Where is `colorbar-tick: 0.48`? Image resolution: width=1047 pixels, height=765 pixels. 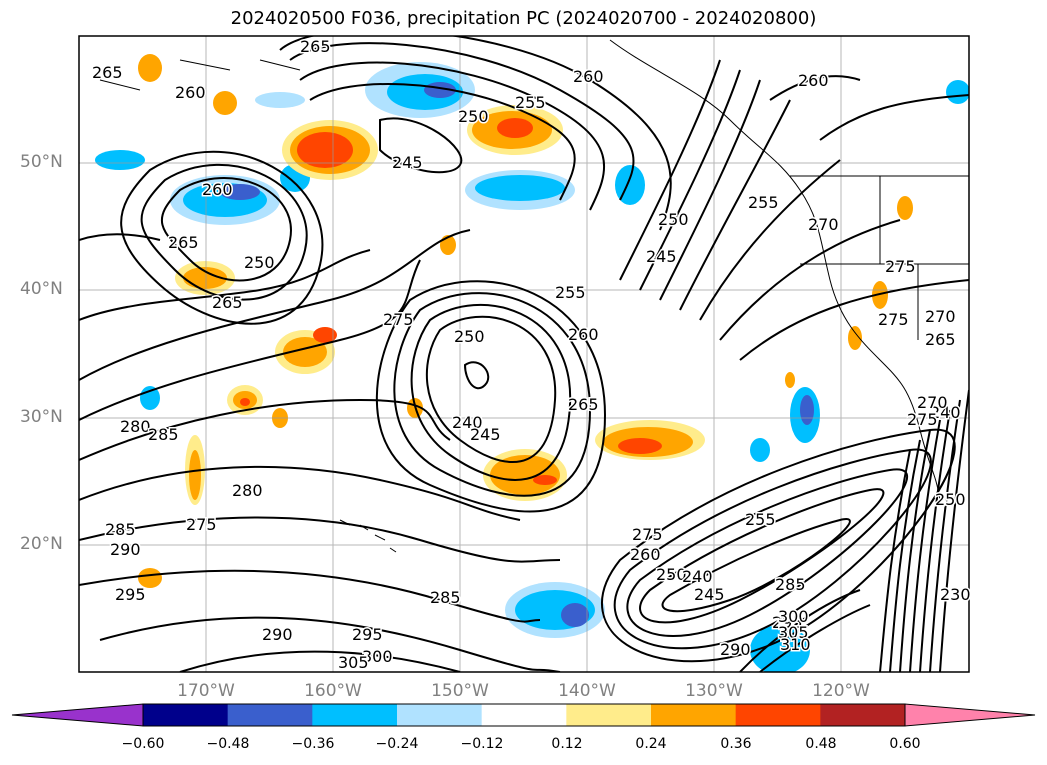
colorbar-tick: 0.48 is located at coordinates (821, 744).